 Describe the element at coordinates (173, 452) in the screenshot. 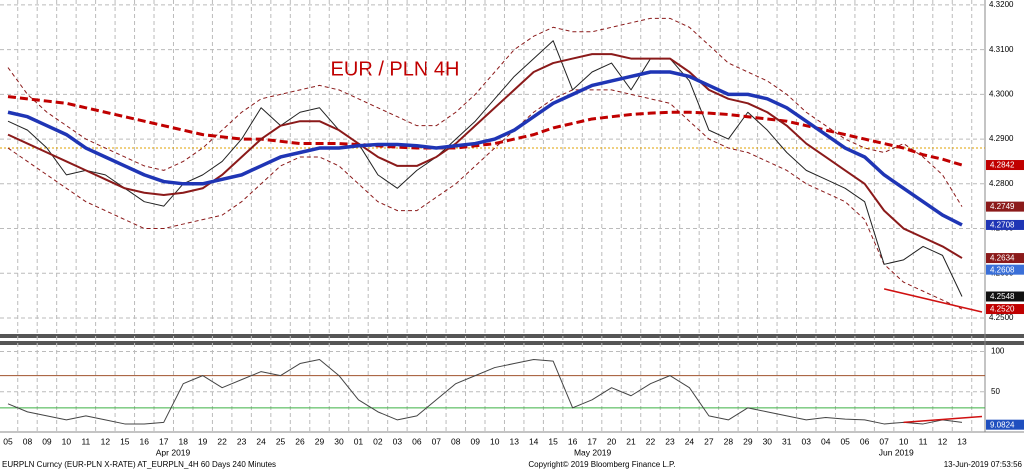

I see `month-label: Apr 2019` at that location.